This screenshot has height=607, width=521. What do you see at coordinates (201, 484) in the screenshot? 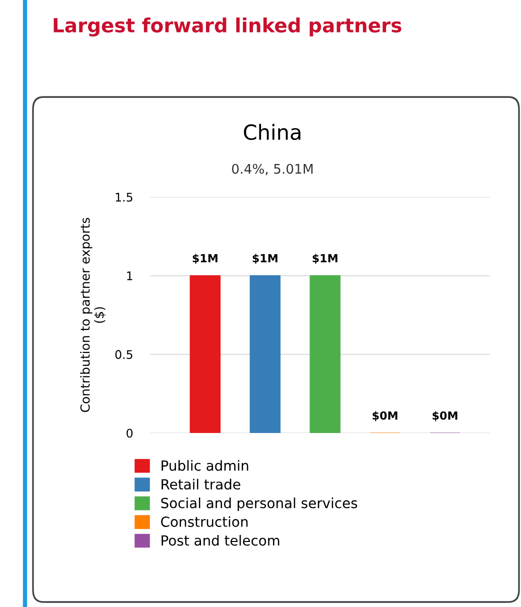
I see `legend-label: Retail trade` at bounding box center [201, 484].